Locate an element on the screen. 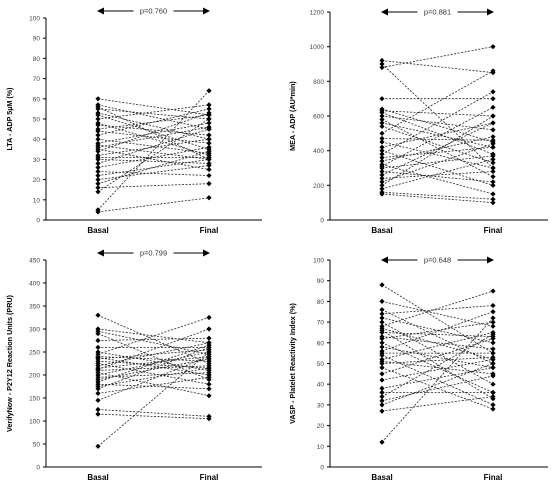  y-tick-label: 30 is located at coordinates (321, 405).